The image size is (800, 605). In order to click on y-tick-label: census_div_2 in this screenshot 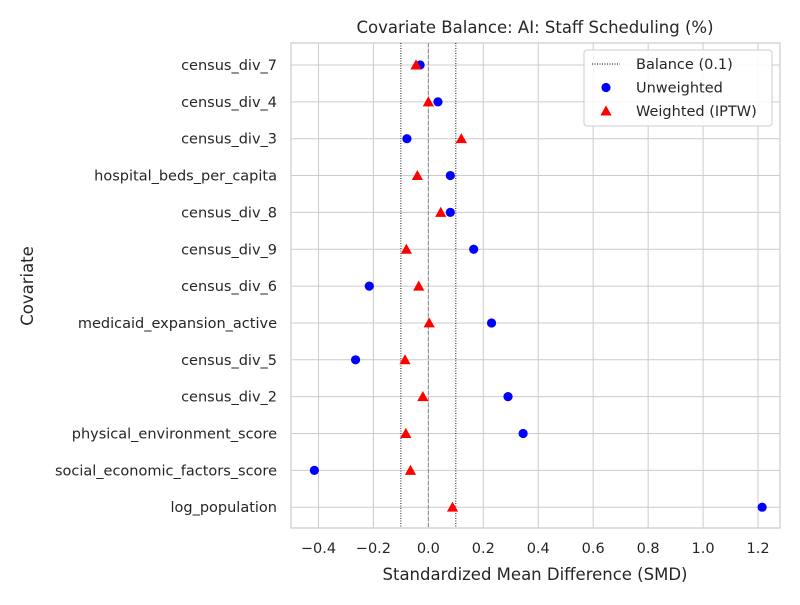, I will do `click(229, 398)`.